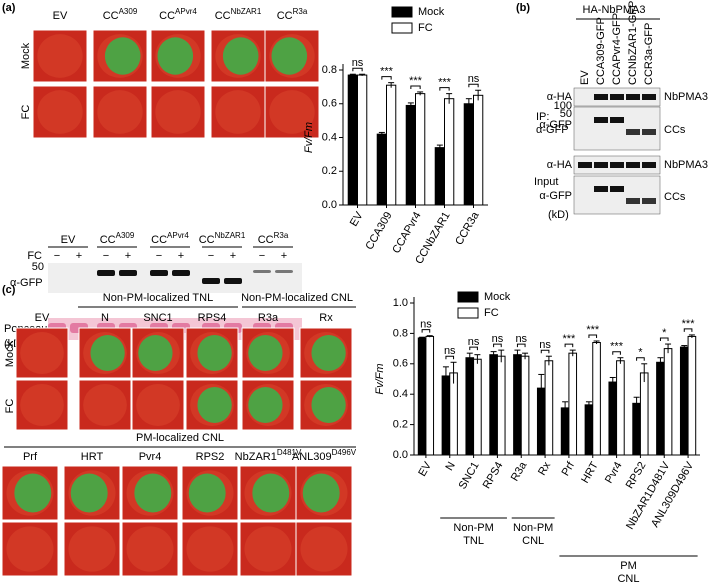 This screenshot has width=709, height=588. Describe the element at coordinates (558, 215) in the screenshot. I see `unit: (kD)` at that location.